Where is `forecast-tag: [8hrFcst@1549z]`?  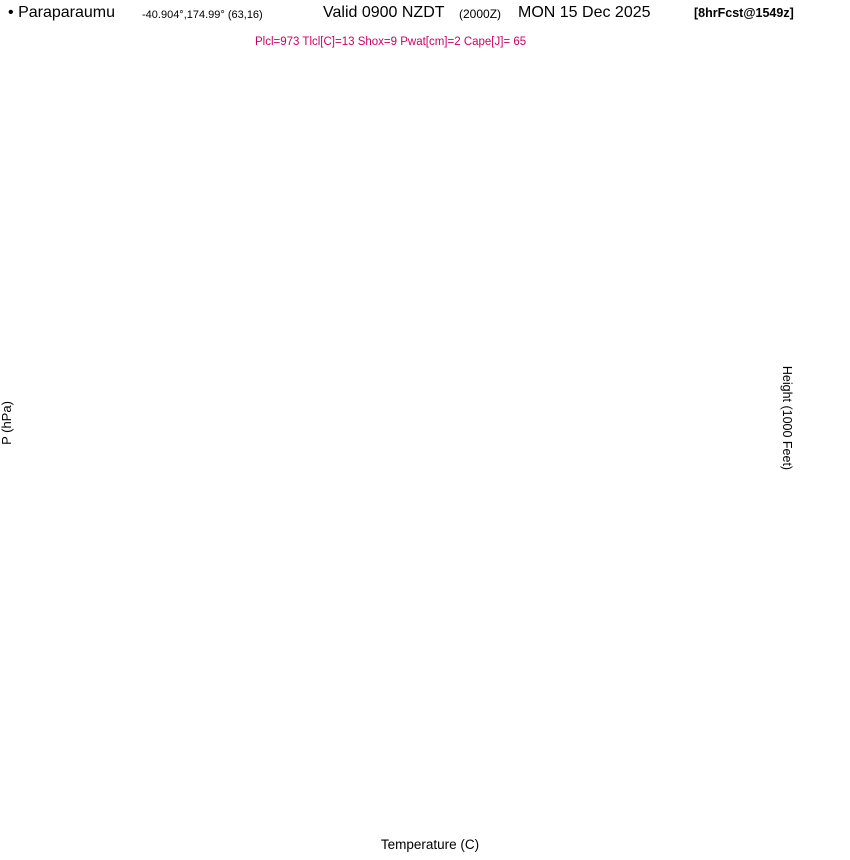
forecast-tag: [8hrFcst@1549z] is located at coordinates (744, 13).